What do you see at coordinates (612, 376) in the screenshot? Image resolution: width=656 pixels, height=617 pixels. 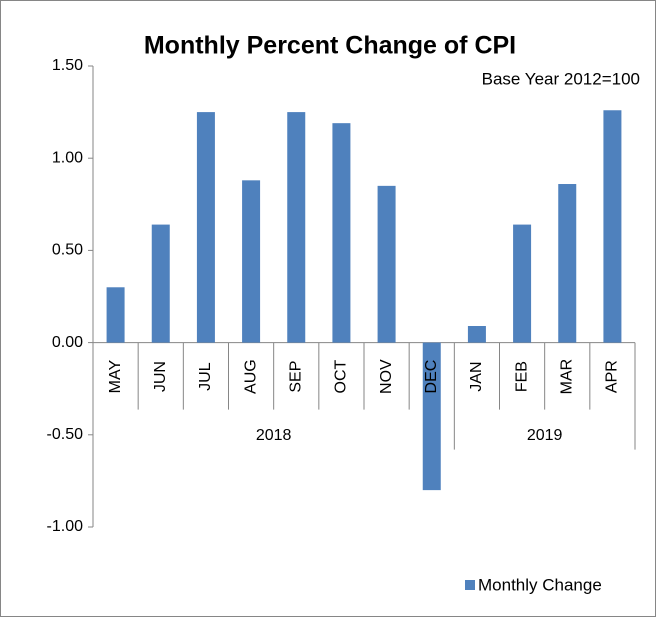 I see `x-tick-label: APR` at bounding box center [612, 376].